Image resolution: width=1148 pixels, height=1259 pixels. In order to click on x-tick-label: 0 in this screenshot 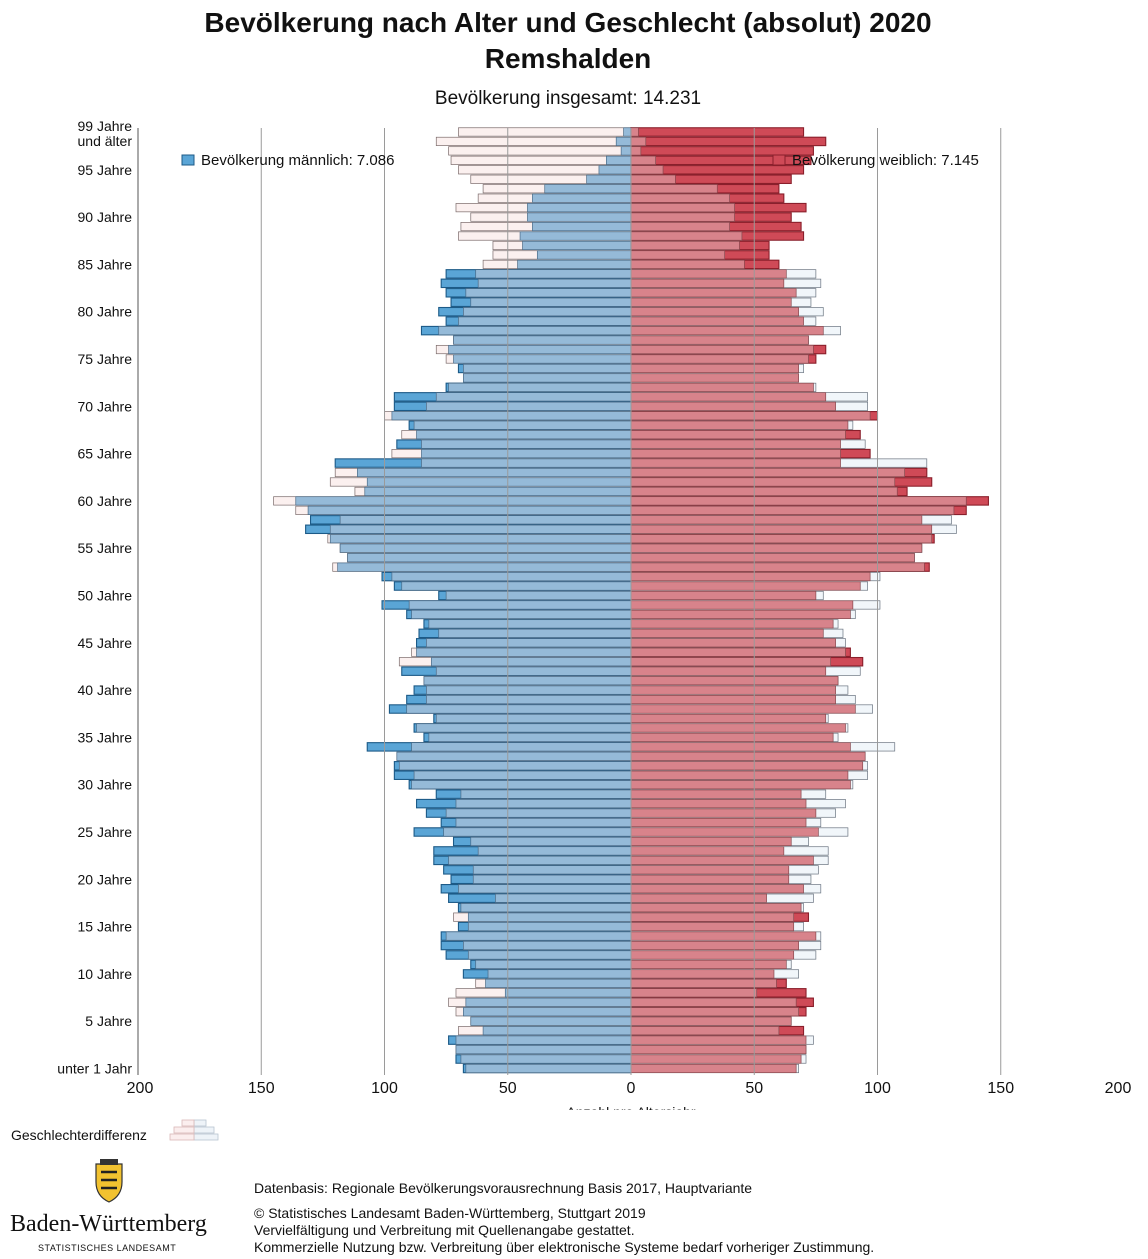, I will do `click(631, 1088)`.